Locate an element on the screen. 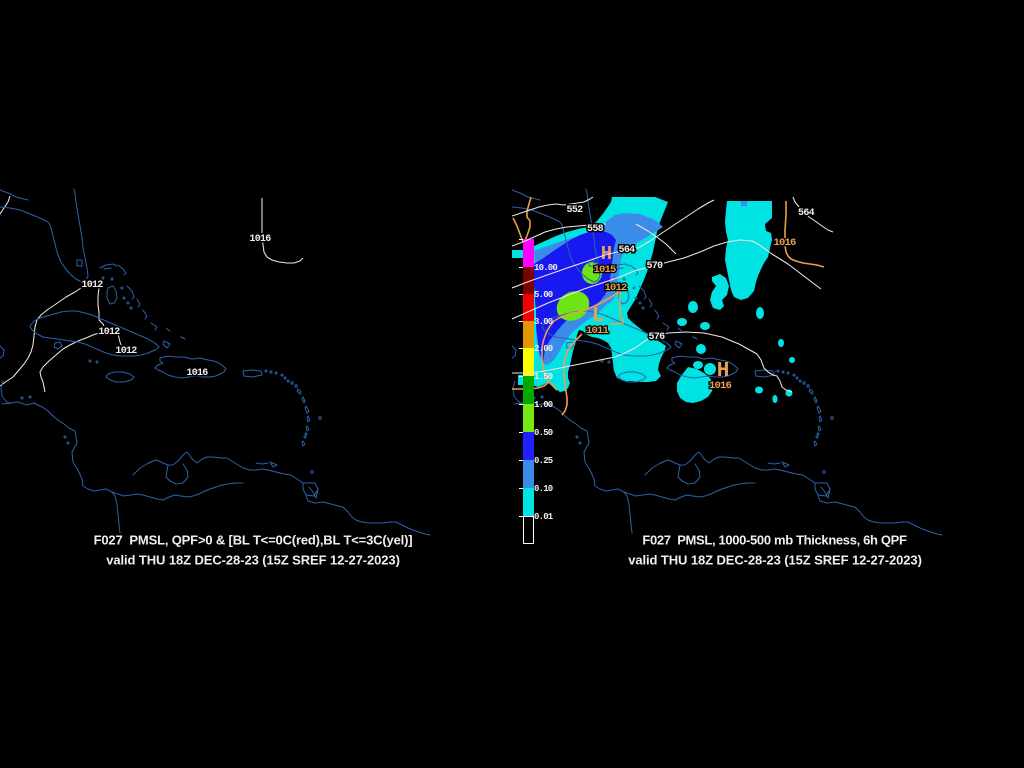 This screenshot has height=768, width=1024. svg-text: 0.25 is located at coordinates (543, 461).